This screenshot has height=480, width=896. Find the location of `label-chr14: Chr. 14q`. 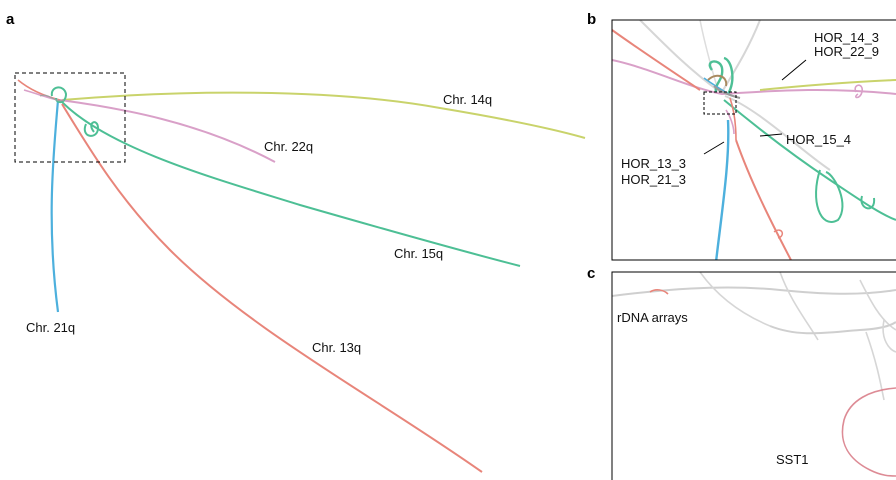

label-chr14: Chr. 14q is located at coordinates (467, 99).